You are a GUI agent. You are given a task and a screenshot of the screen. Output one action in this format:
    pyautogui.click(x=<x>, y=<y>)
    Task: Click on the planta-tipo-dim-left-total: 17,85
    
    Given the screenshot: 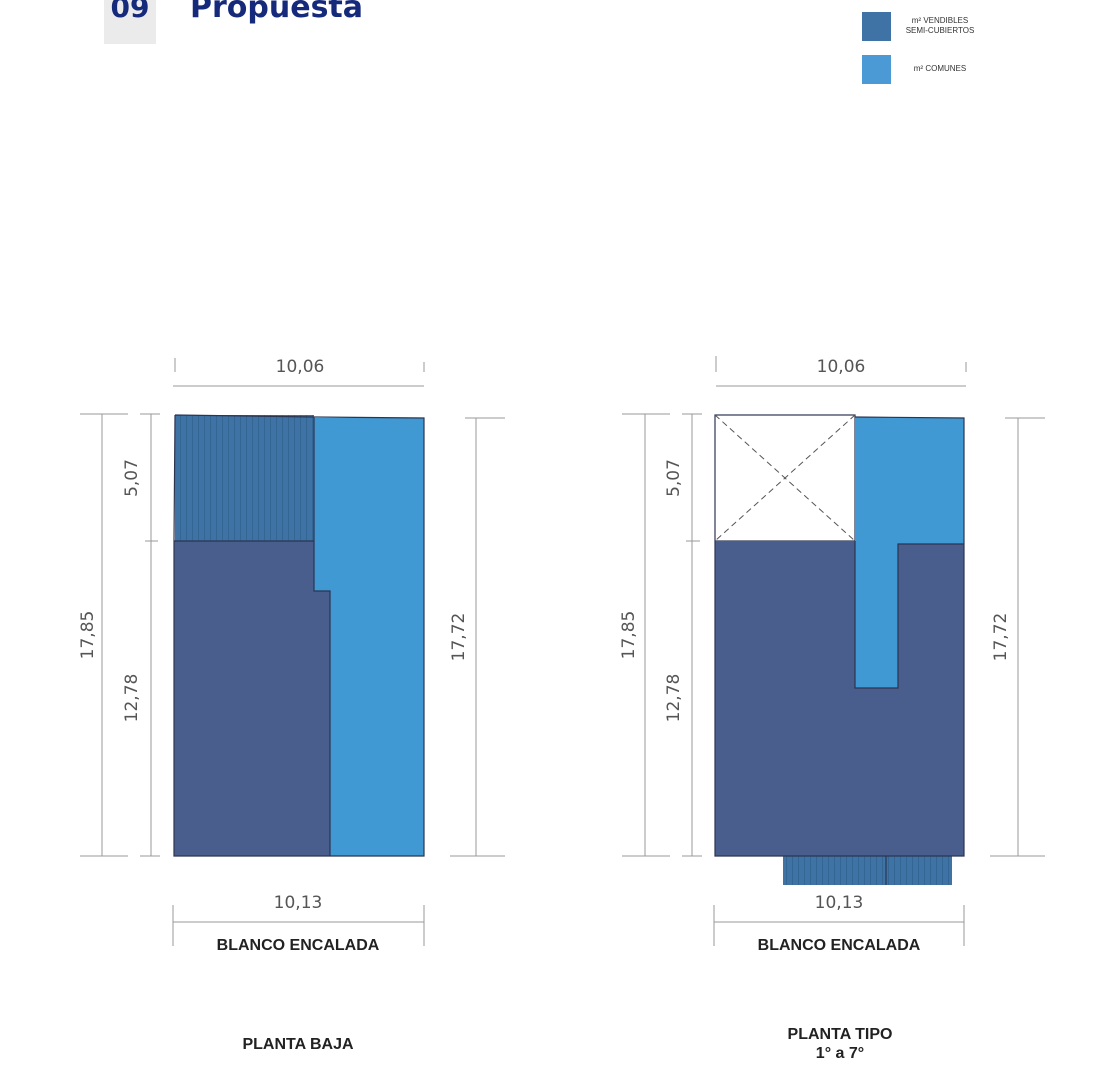 What is the action you would take?
    pyautogui.click(x=629, y=635)
    